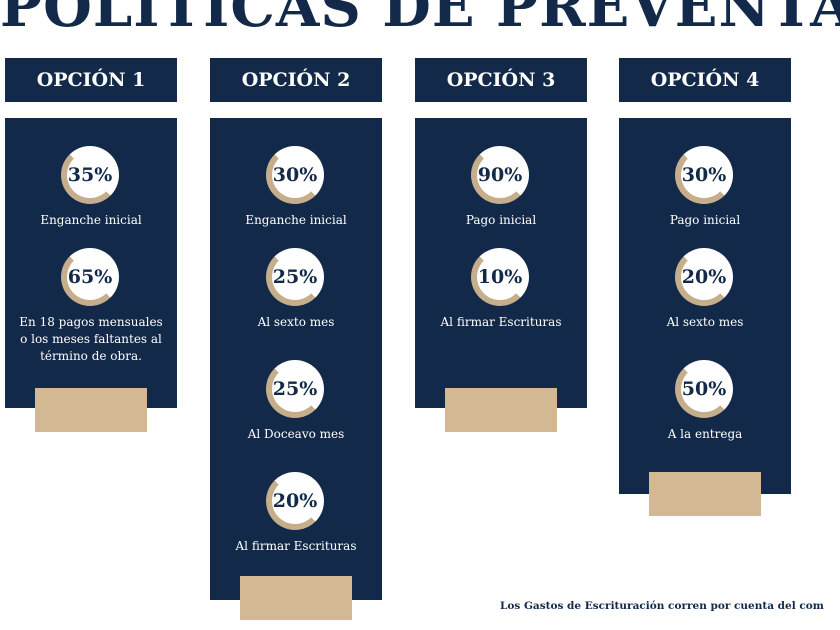  Describe the element at coordinates (296, 434) in the screenshot. I see `item-label: Al Doceavo mes` at that location.